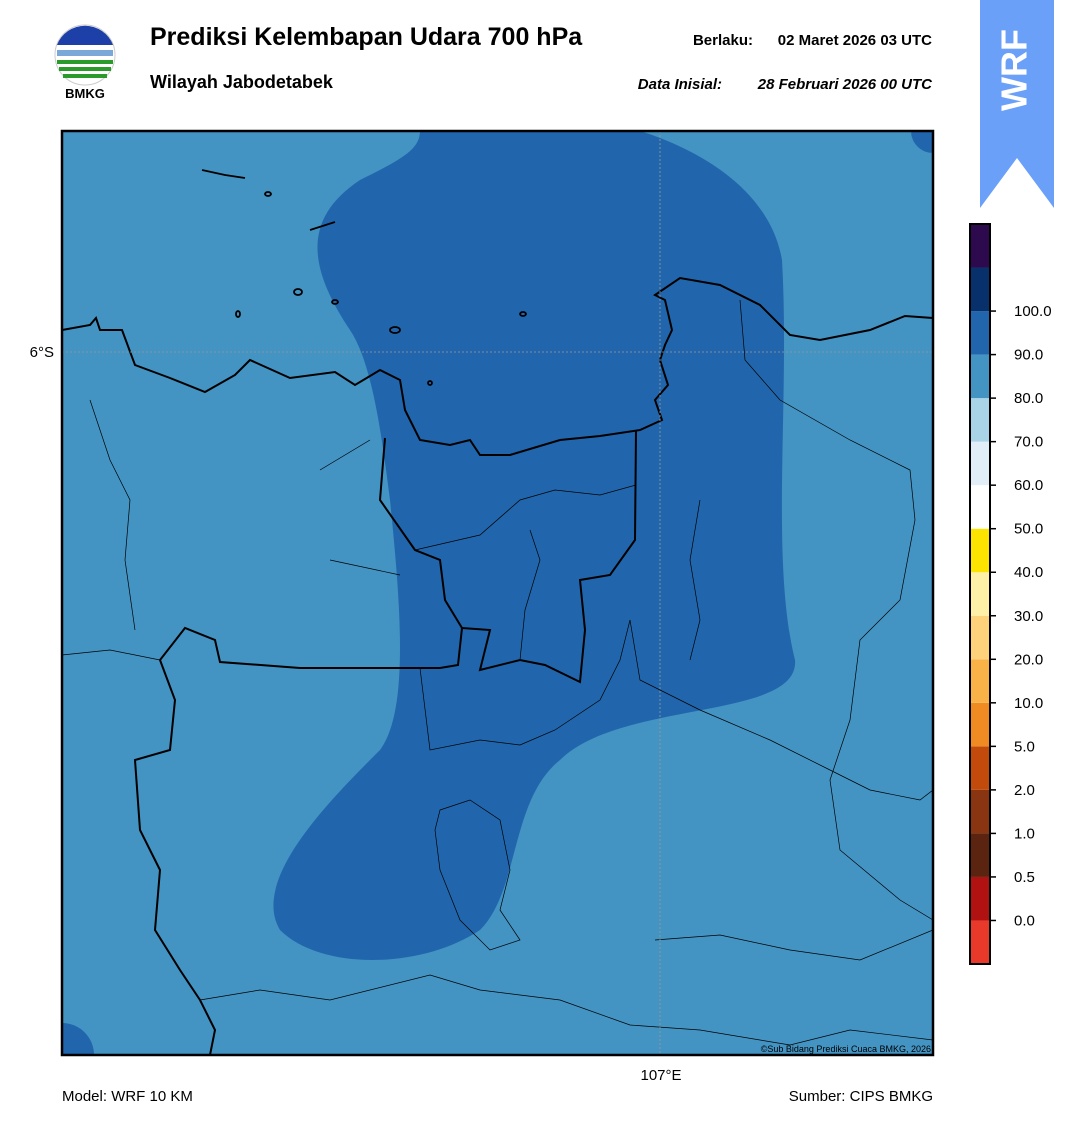 The height and width of the screenshot is (1128, 1081). I want to click on subtitle: Wilayah Jabodetabek, so click(242, 82).